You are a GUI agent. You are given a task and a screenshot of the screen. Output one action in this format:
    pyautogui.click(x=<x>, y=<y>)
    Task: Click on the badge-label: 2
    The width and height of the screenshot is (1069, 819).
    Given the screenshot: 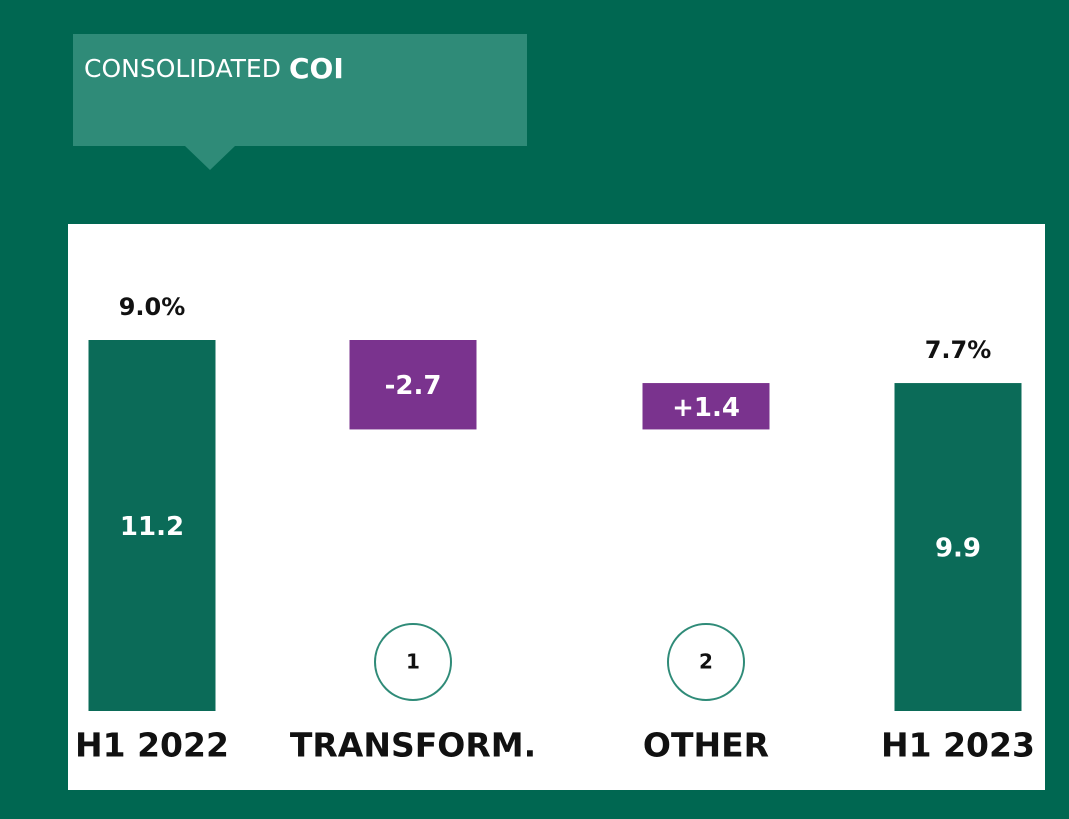 What is the action you would take?
    pyautogui.click(x=706, y=662)
    